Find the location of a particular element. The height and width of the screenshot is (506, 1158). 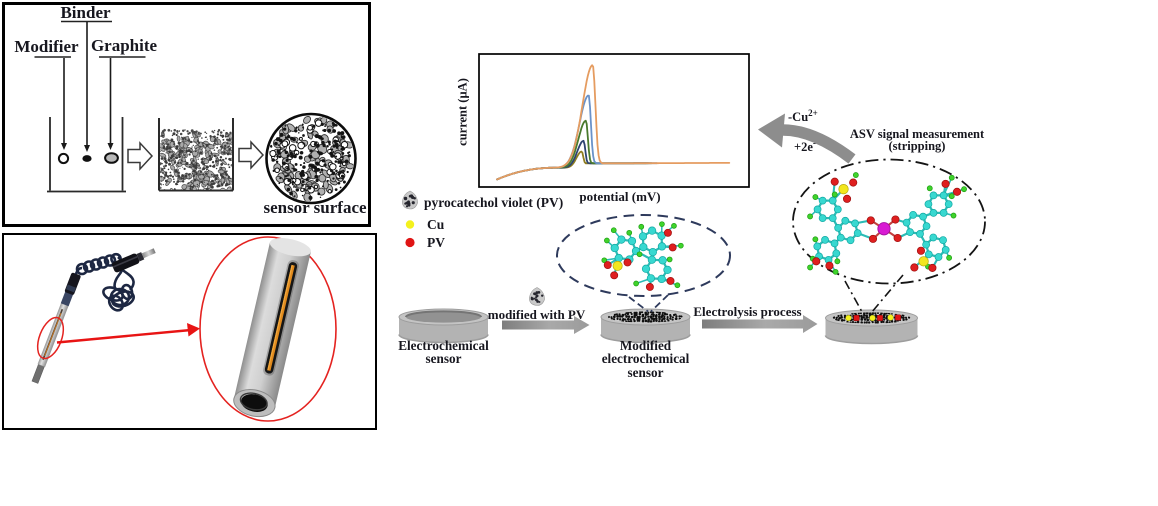

pv-dot-icon is located at coordinates (410, 242).